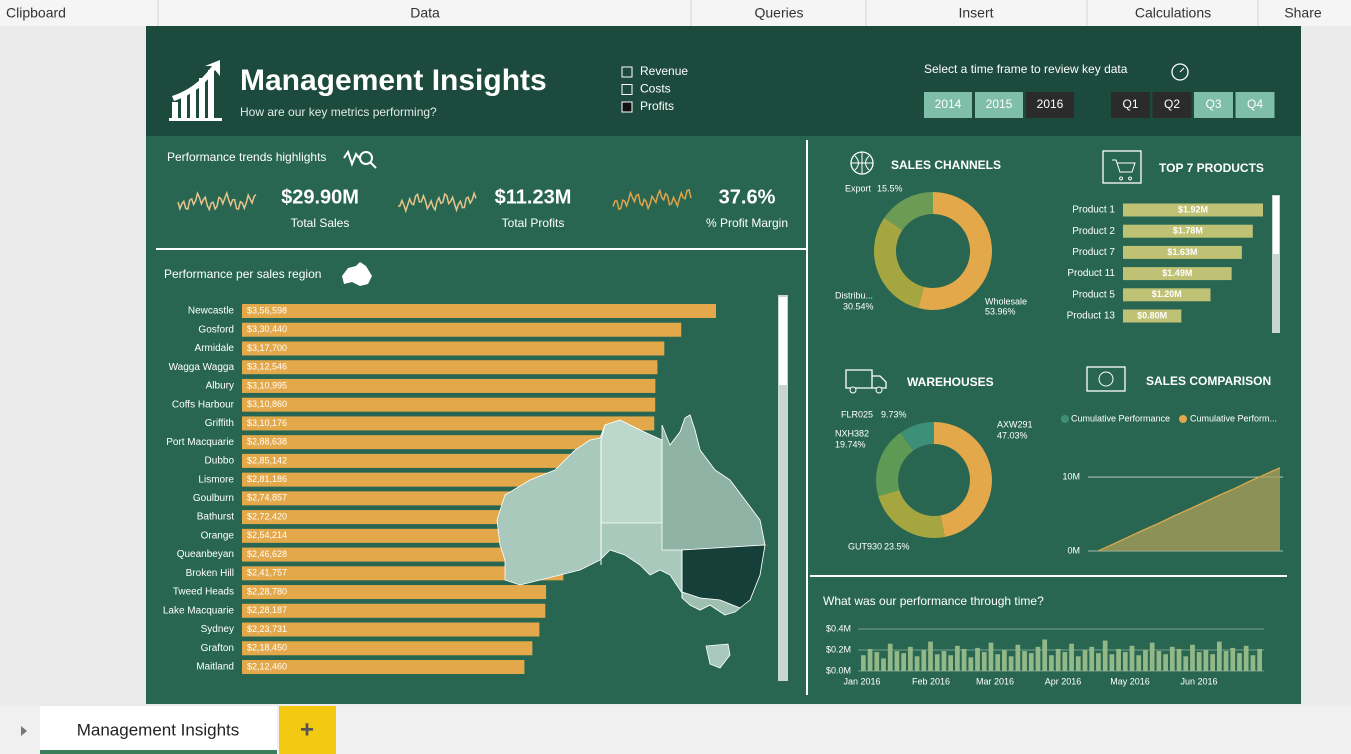 The height and width of the screenshot is (754, 1351). What do you see at coordinates (1173, 13) in the screenshot?
I see `ribbon-tab: Calculations` at bounding box center [1173, 13].